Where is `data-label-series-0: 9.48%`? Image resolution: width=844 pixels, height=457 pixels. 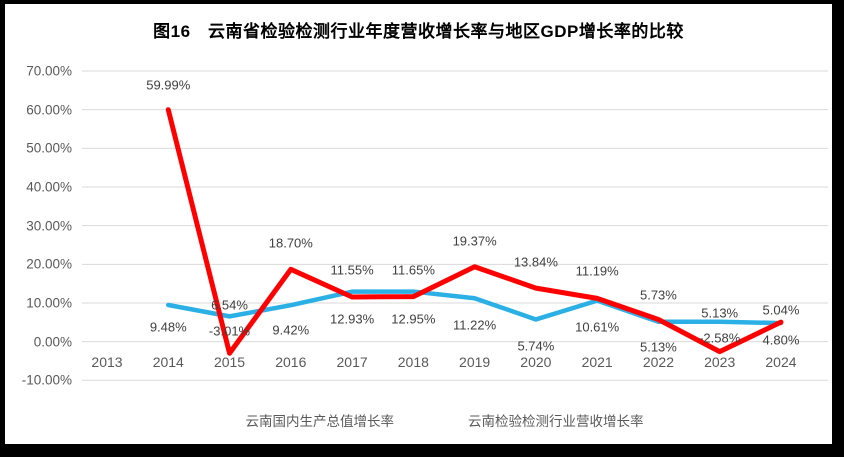 data-label-series-0: 9.48% is located at coordinates (168, 327).